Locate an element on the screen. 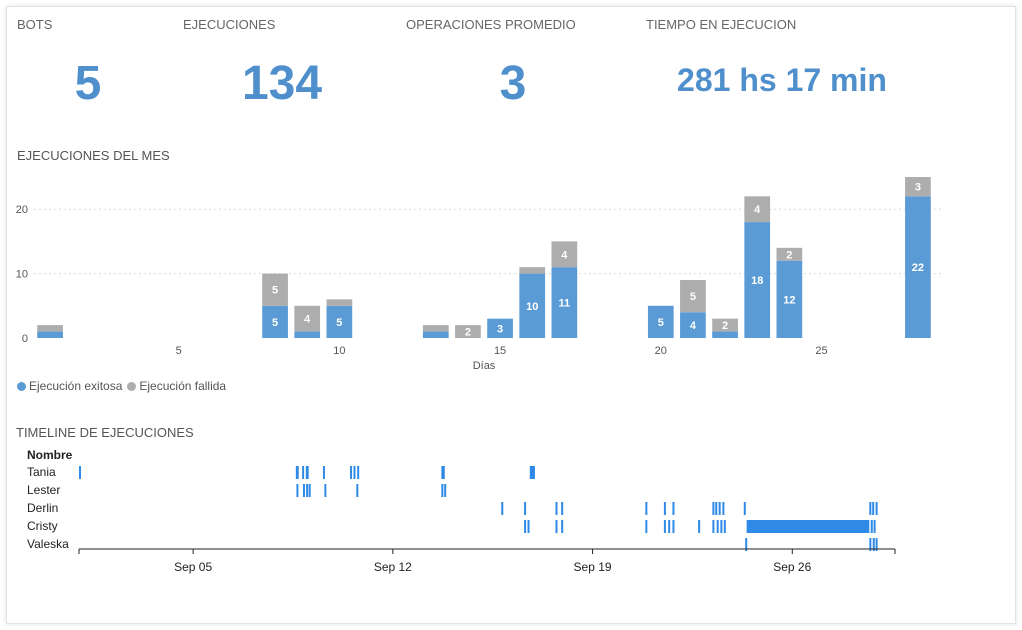 This screenshot has height=630, width=1022. bar-y-tick-label: 10 is located at coordinates (22, 275).